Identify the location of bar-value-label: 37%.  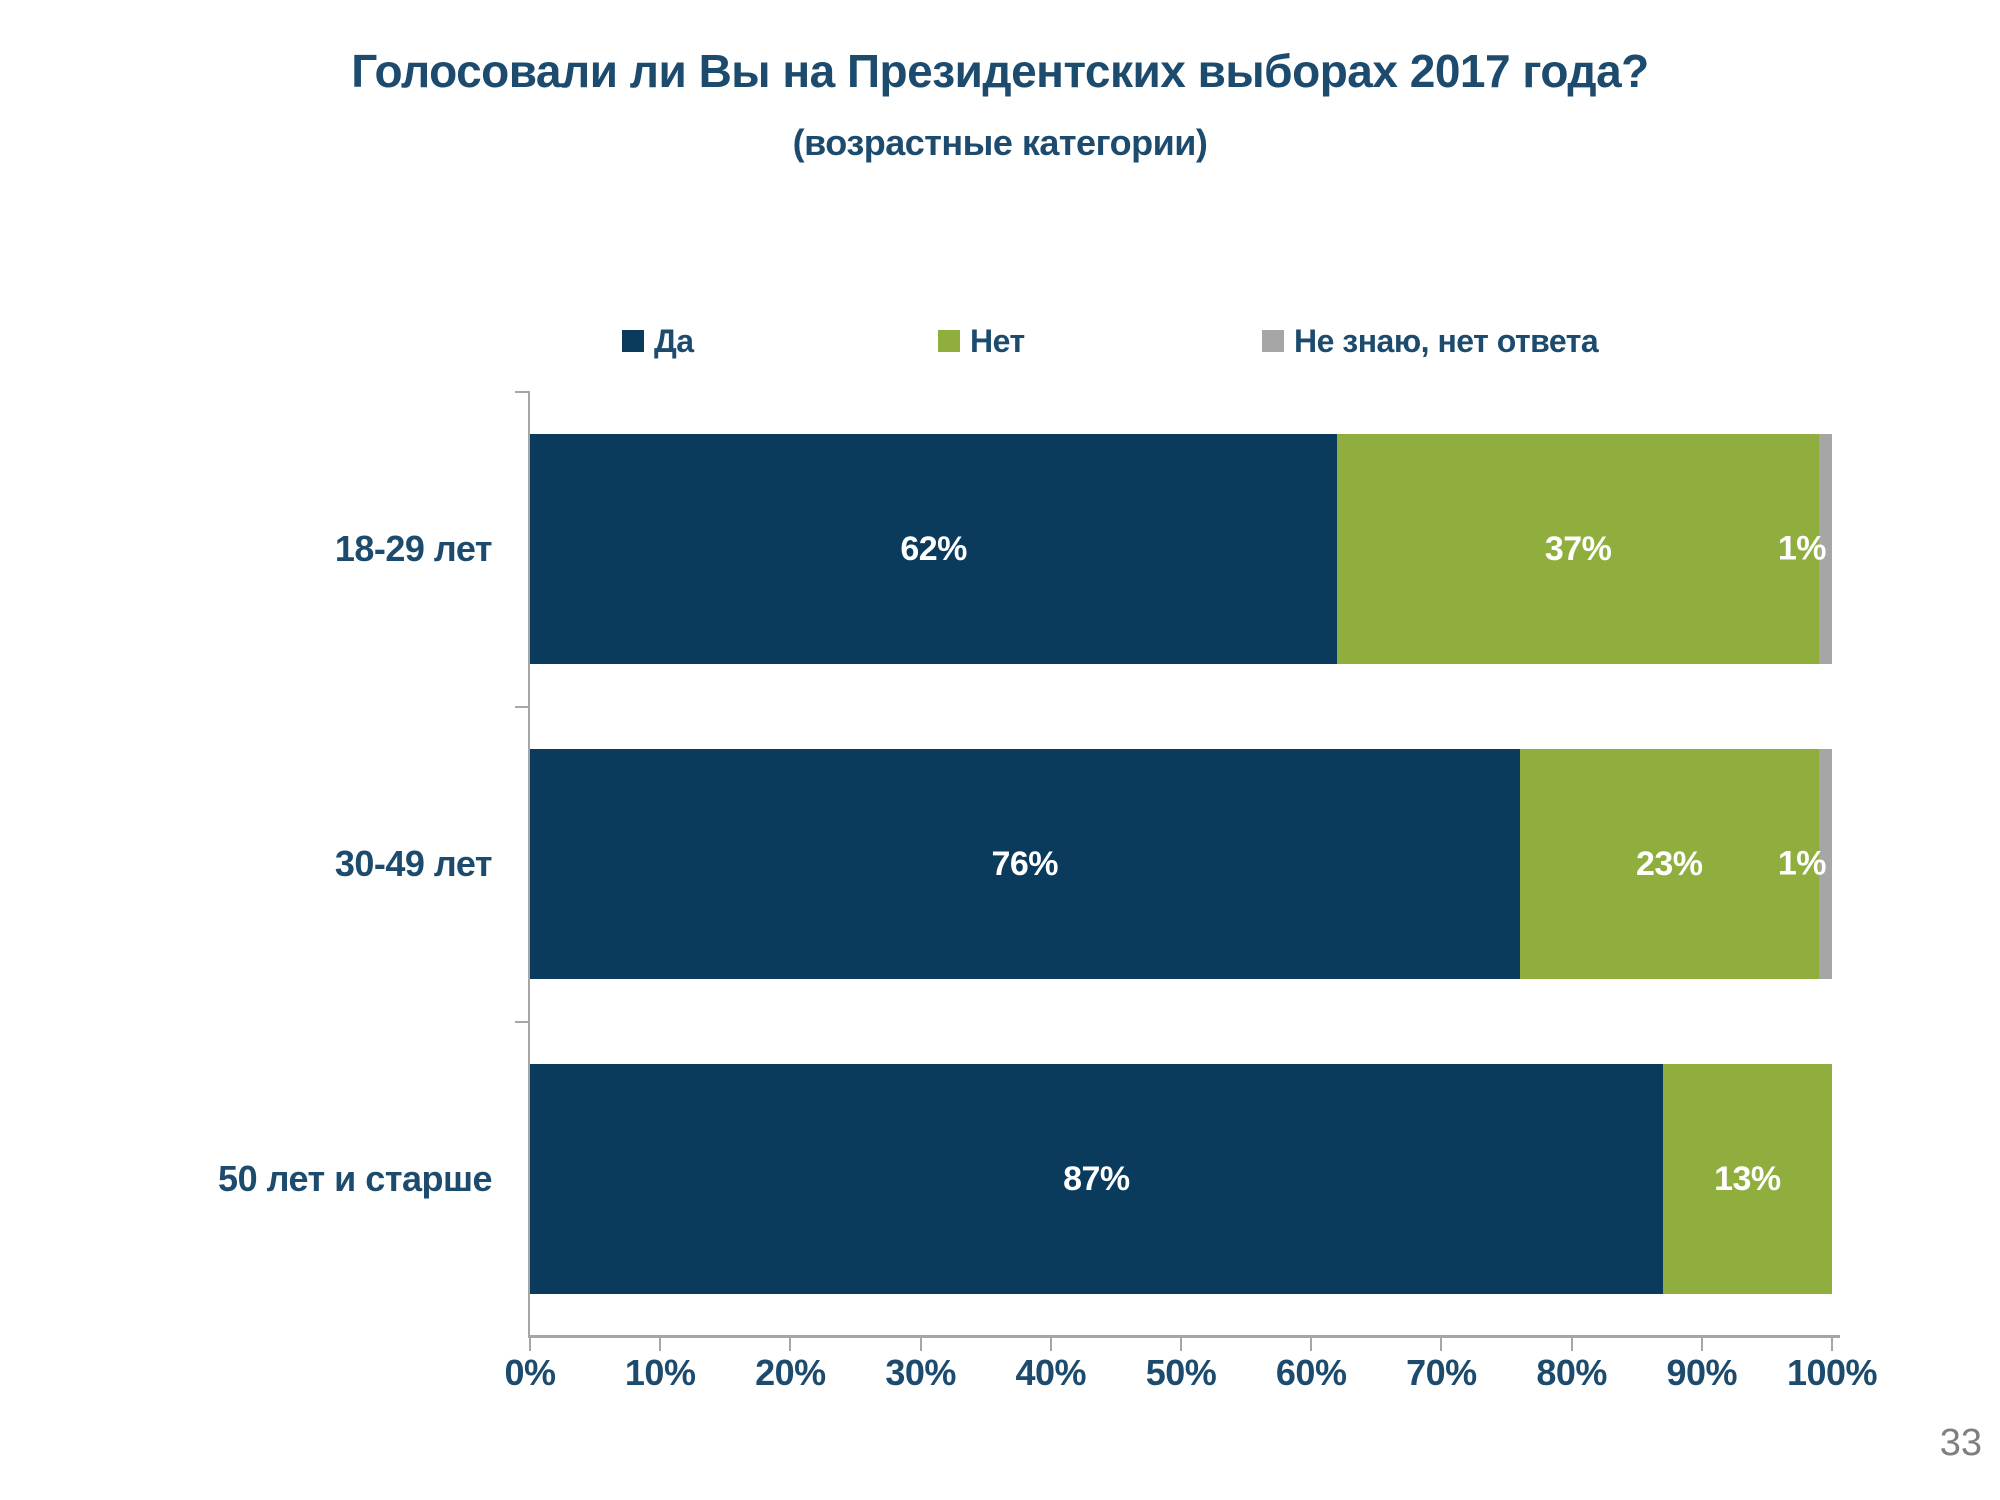
(1578, 548).